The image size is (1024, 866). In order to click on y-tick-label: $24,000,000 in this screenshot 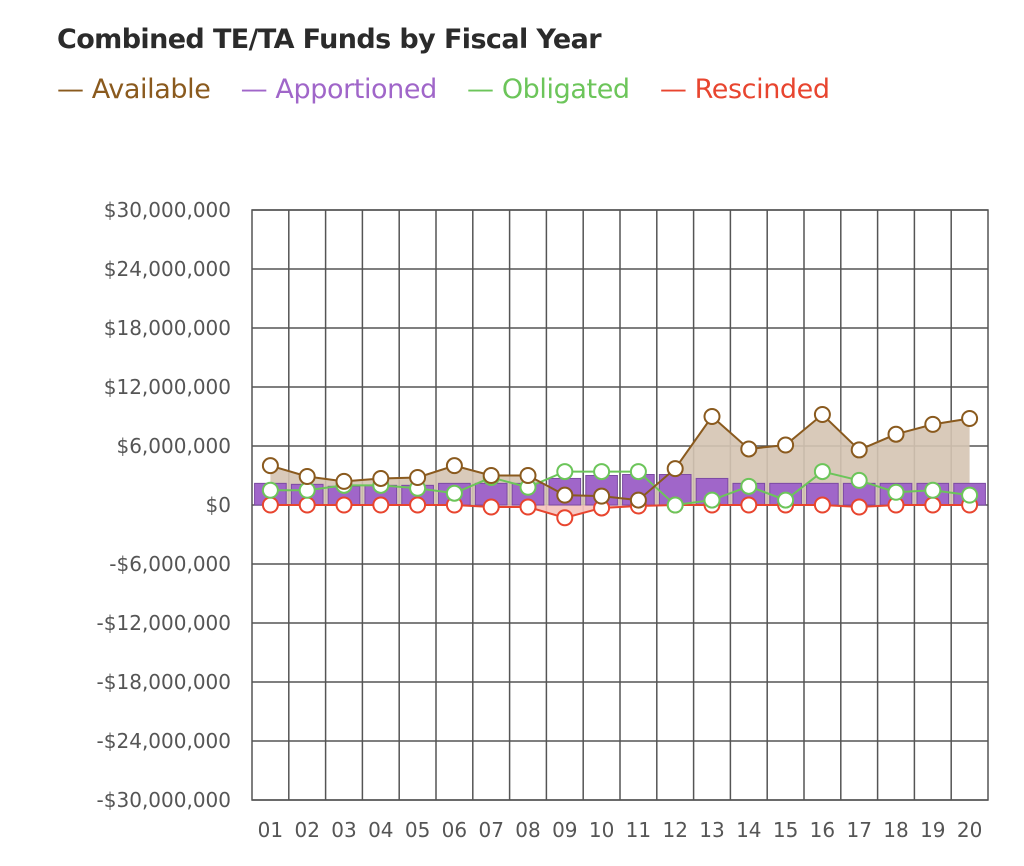, I will do `click(167, 269)`.